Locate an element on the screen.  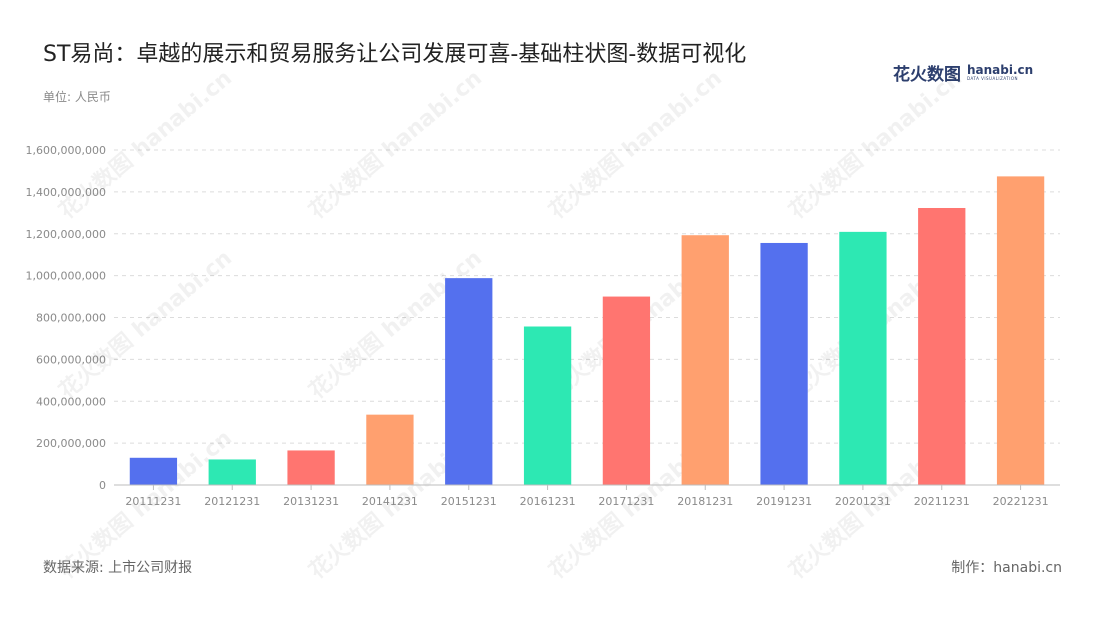
unit-label: 单位: 人民币 is located at coordinates (77, 97).